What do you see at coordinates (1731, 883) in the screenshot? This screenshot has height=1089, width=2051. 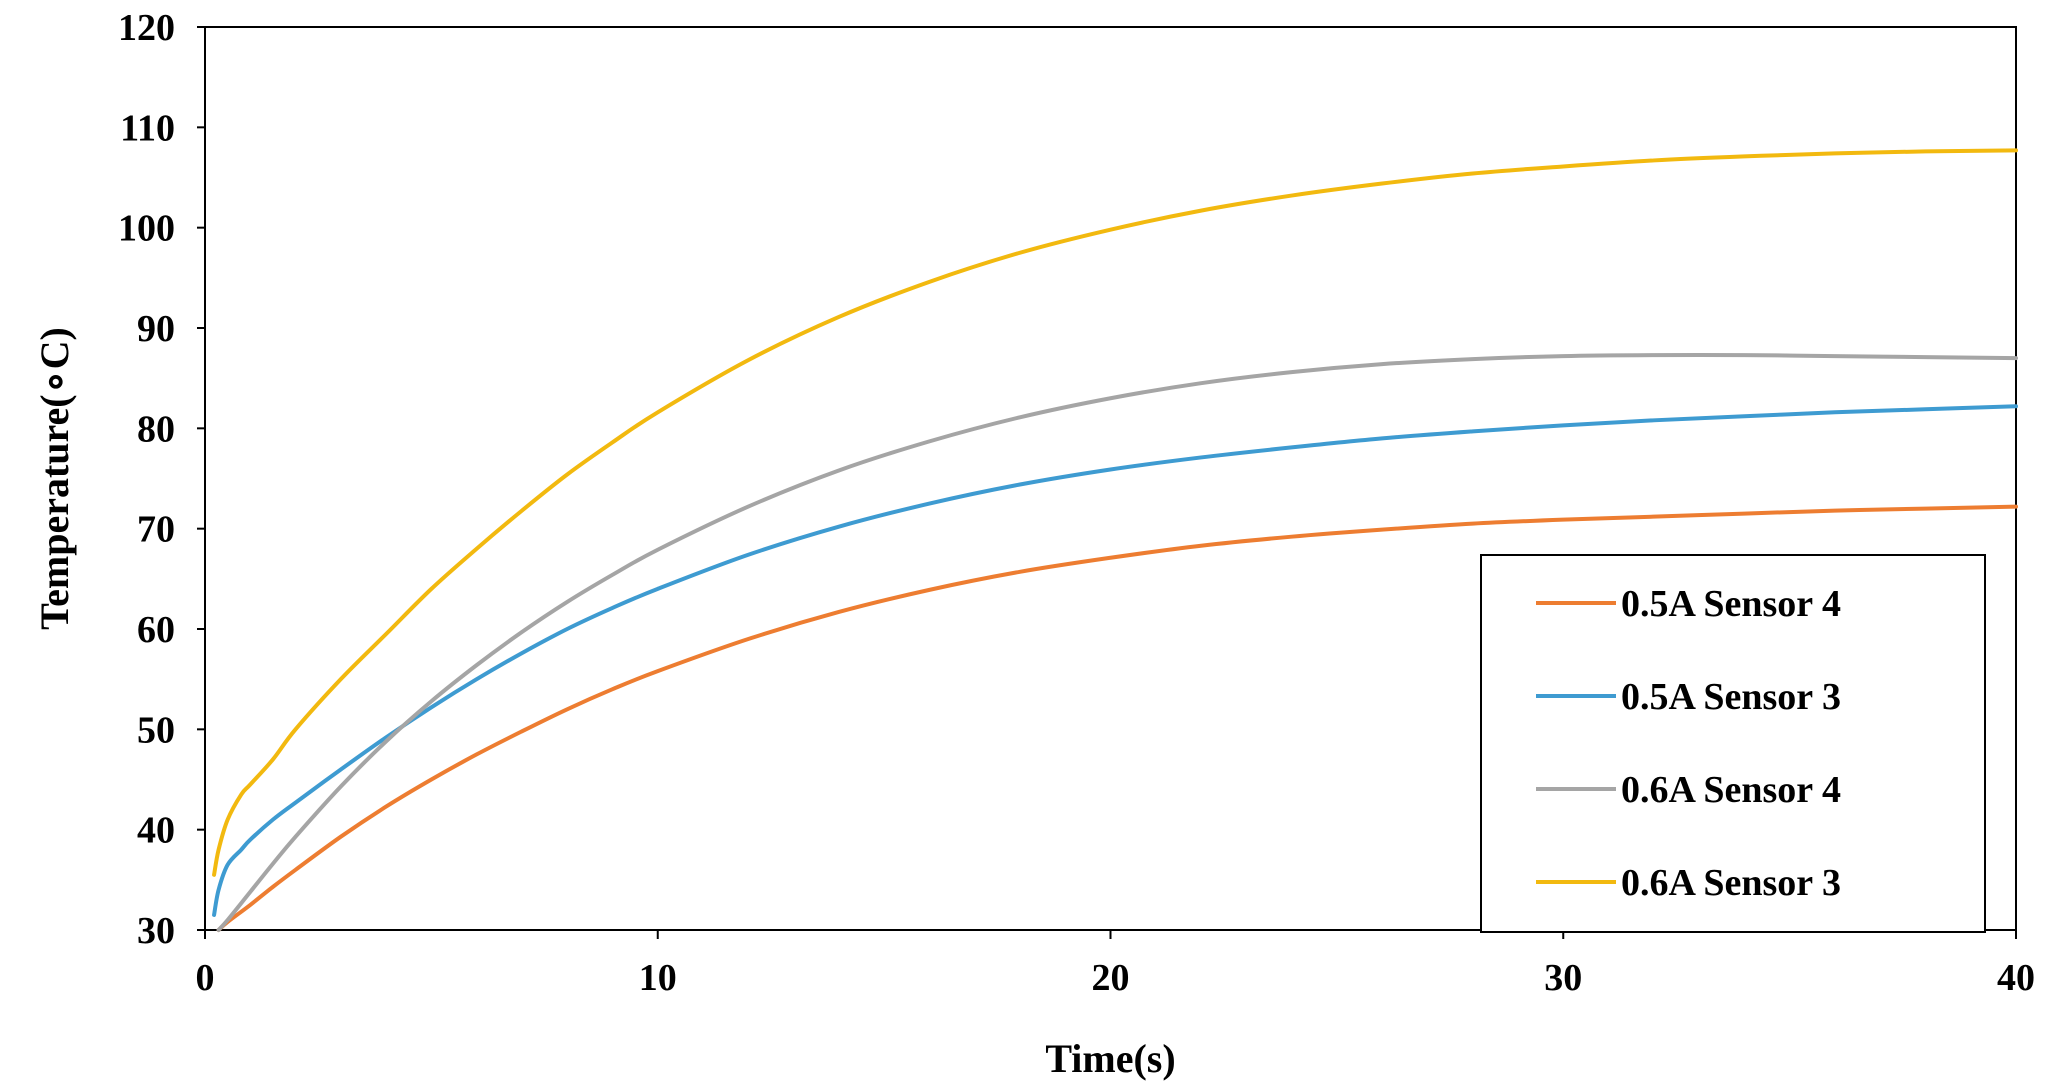 I see `legend-label-4: 0.6A Sensor 3` at bounding box center [1731, 883].